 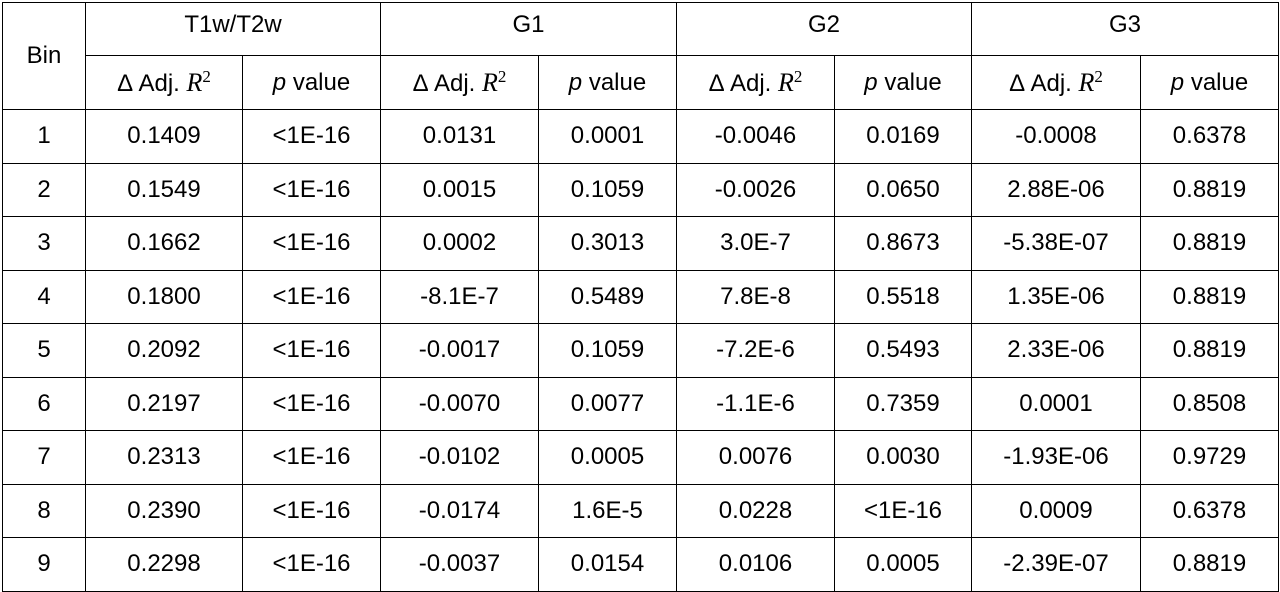 What do you see at coordinates (903, 350) in the screenshot?
I see `value-cell: 0.5493` at bounding box center [903, 350].